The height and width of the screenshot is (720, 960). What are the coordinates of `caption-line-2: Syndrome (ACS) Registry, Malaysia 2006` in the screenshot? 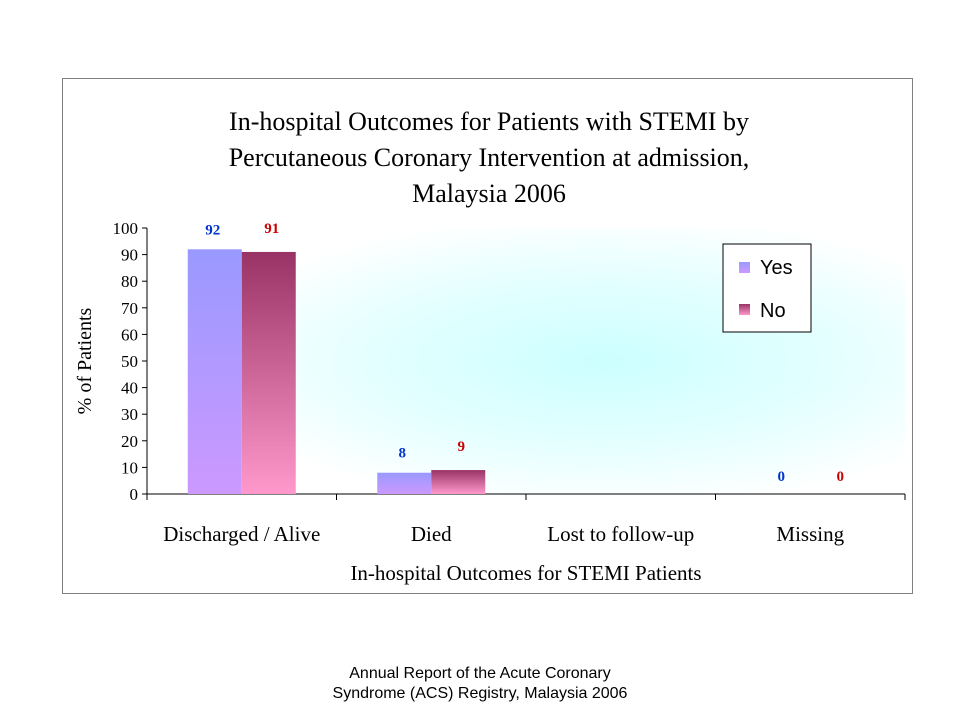 It's located at (480, 693).